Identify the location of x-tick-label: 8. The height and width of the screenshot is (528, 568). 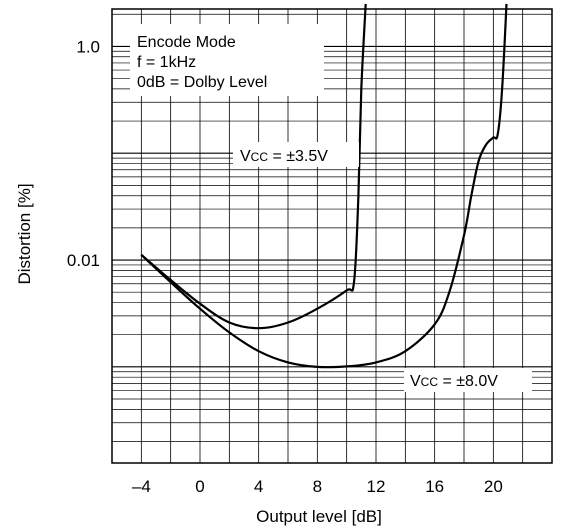
(317, 486).